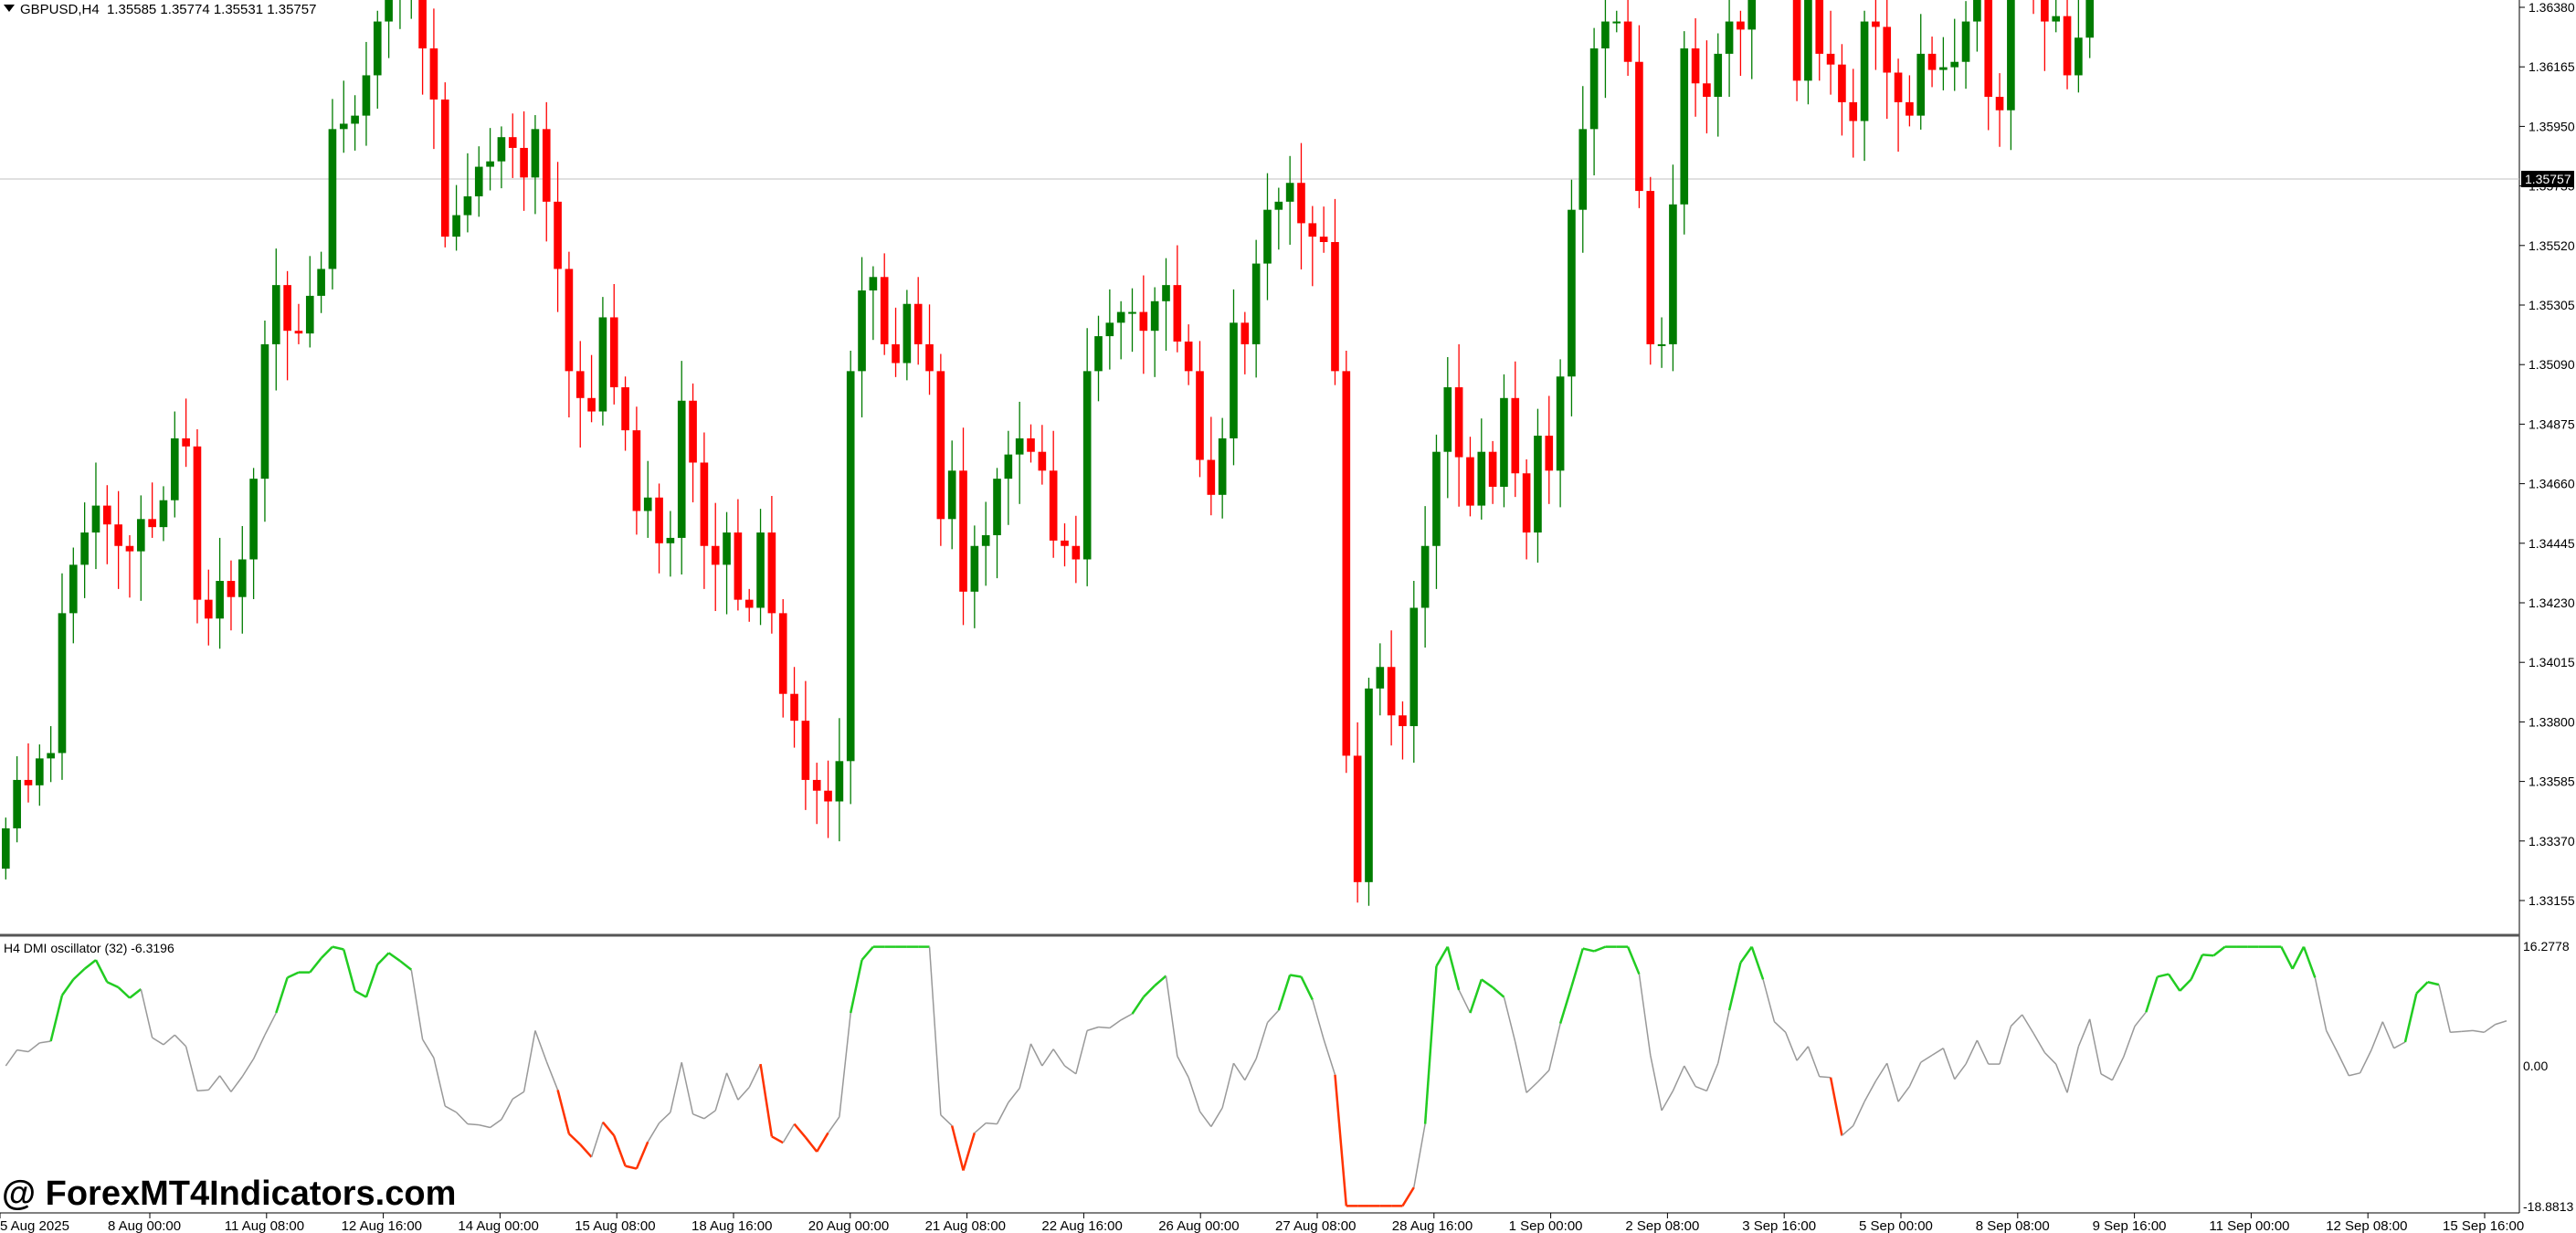  I want to click on time-tick-label: 12 Sep 08:00, so click(2366, 1225).